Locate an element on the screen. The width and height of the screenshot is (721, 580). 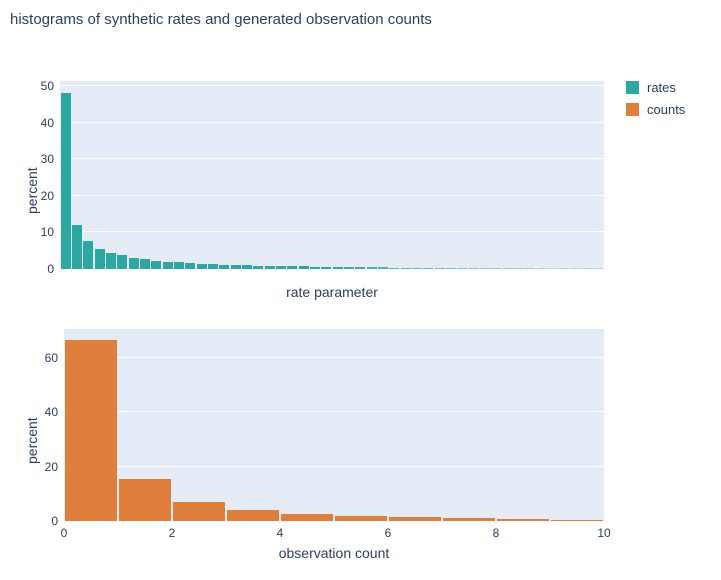
x-tick-label: 0 is located at coordinates (64, 533).